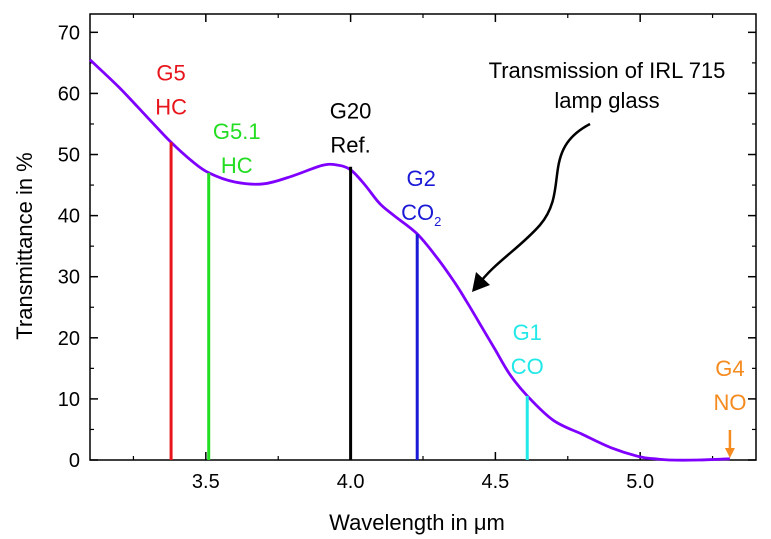 The image size is (771, 539). Describe the element at coordinates (69, 33) in the screenshot. I see `y-tick-label: 70` at that location.